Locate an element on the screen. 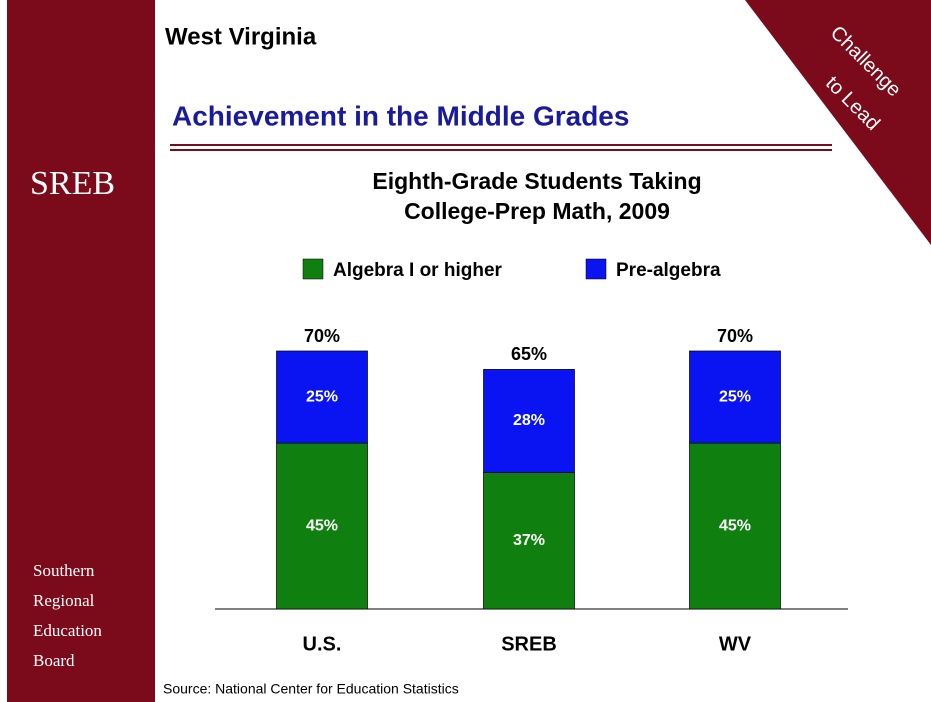  state-title: West Virginia is located at coordinates (241, 36).